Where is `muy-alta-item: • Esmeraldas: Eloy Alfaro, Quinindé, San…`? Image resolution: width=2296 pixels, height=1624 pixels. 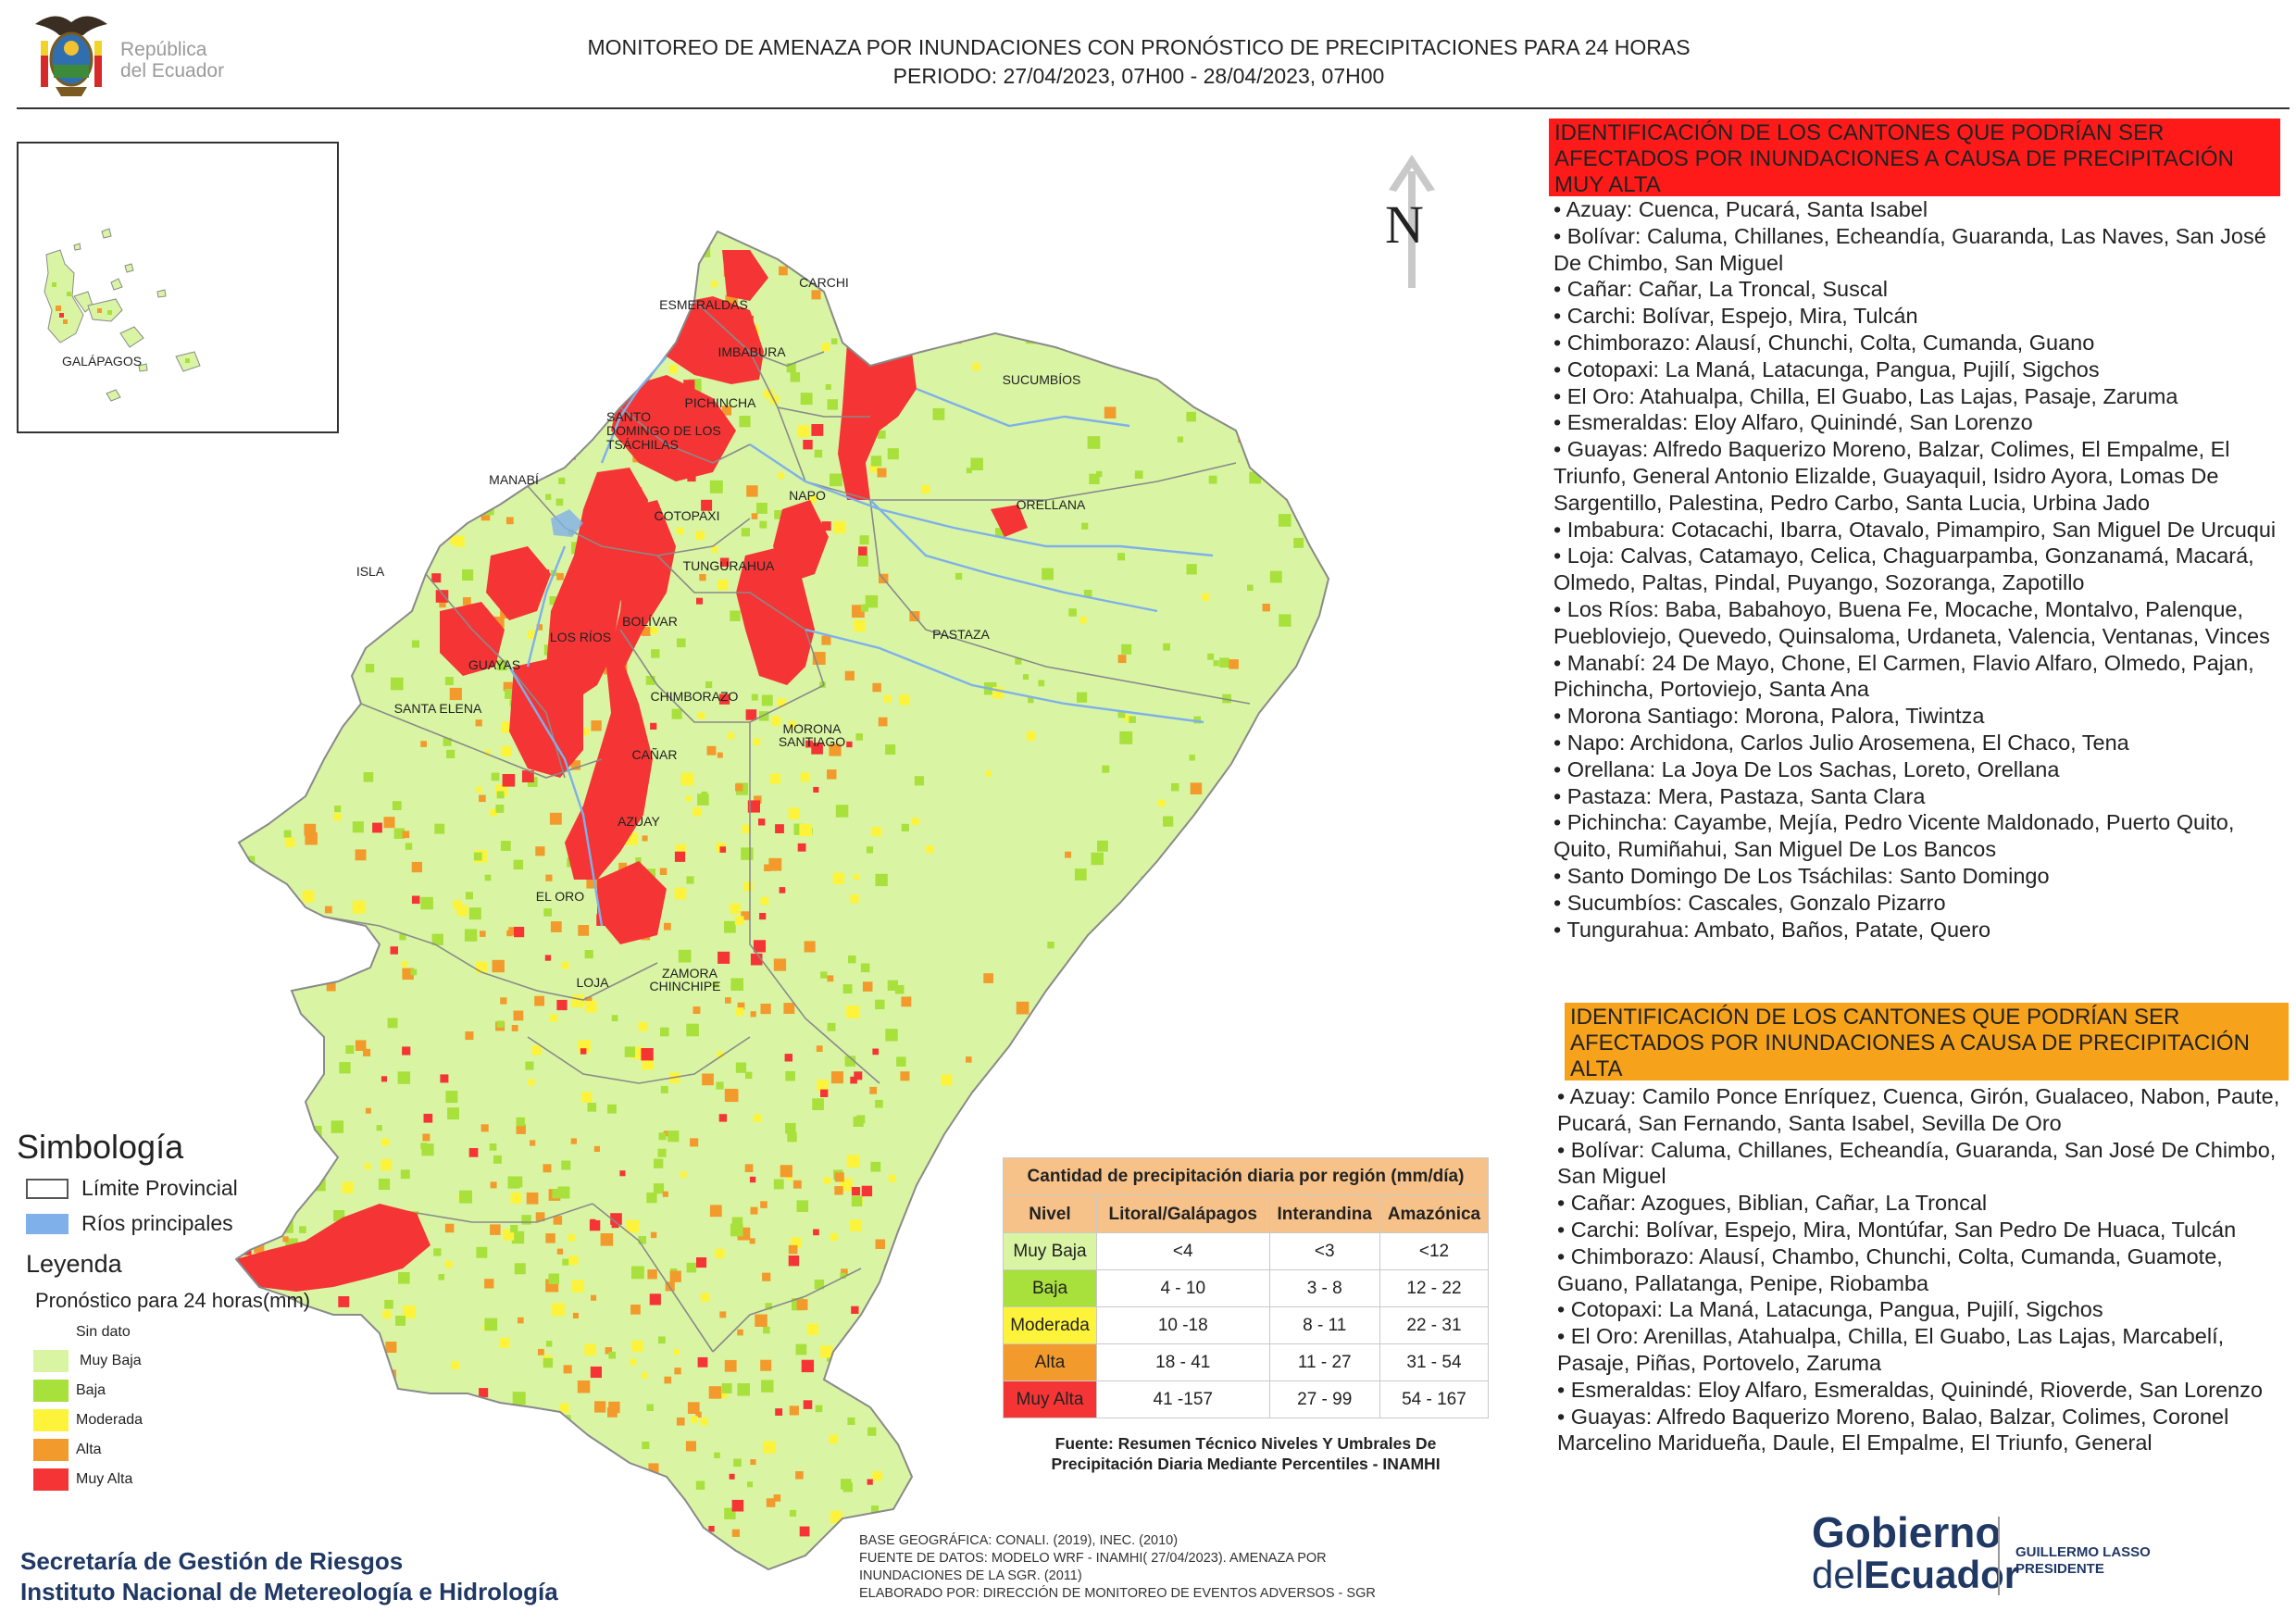
muy-alta-item: • Esmeraldas: Eloy Alfaro, Quinindé, San… is located at coordinates (1793, 422).